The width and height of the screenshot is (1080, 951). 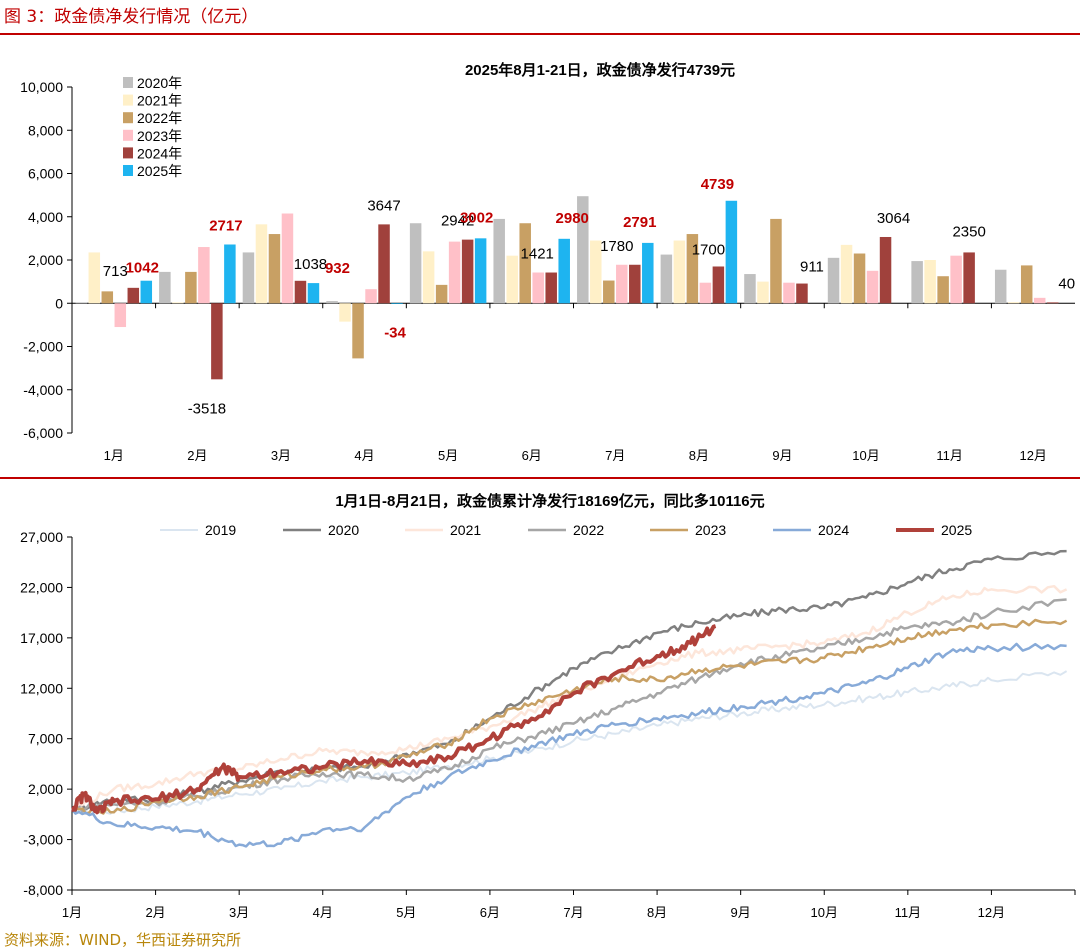 What do you see at coordinates (635, 284) in the screenshot?
I see `bar-2024年-7月` at bounding box center [635, 284].